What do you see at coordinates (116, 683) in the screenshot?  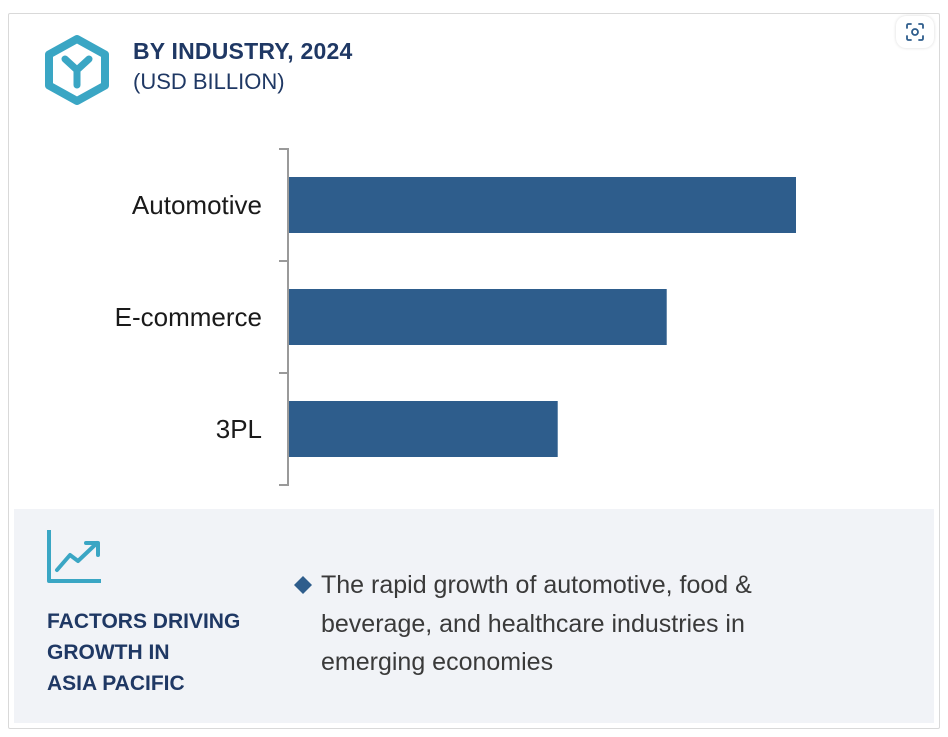 I see `factors-heading-line: ASIA PACIFIC` at bounding box center [116, 683].